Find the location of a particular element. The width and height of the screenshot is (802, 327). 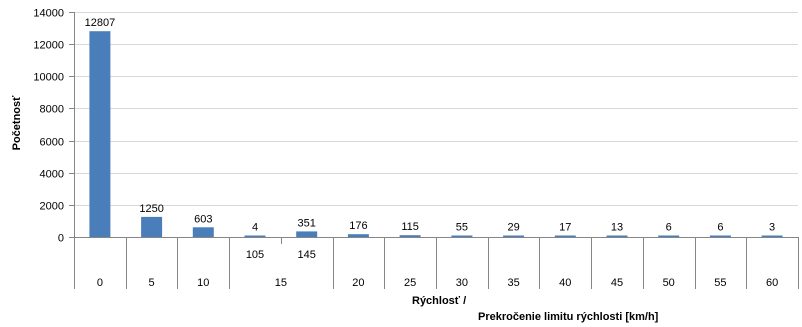

bar-value-label: 12807 is located at coordinates (100, 23).